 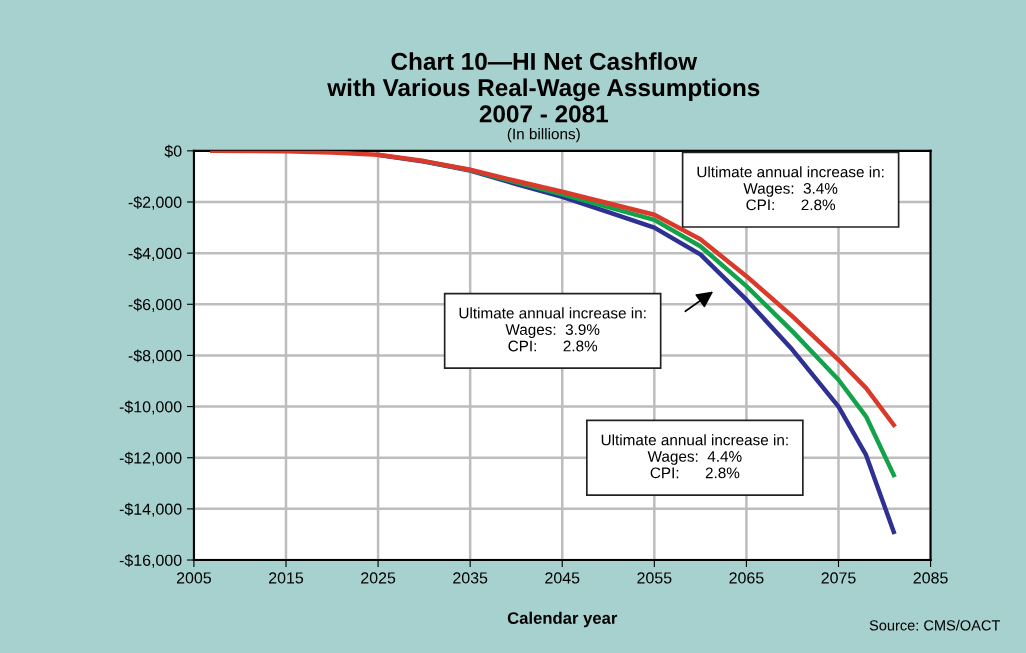 I want to click on chart-subtitle: (In billions), so click(x=543, y=135).